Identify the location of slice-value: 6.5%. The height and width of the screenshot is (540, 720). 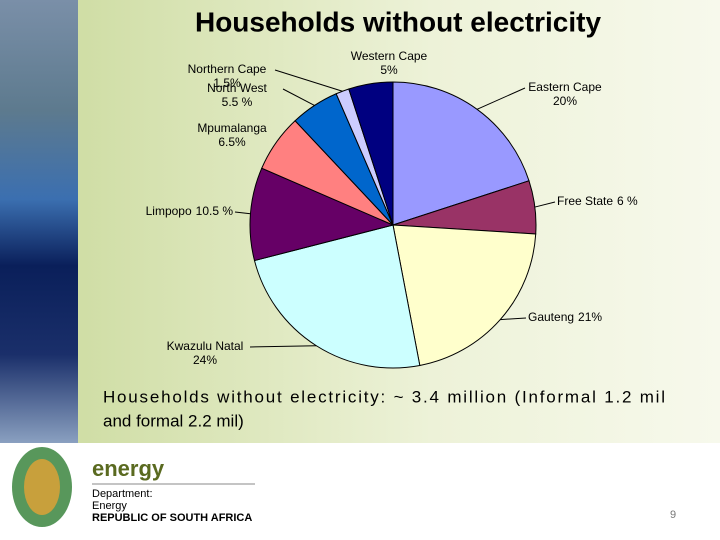
(232, 142).